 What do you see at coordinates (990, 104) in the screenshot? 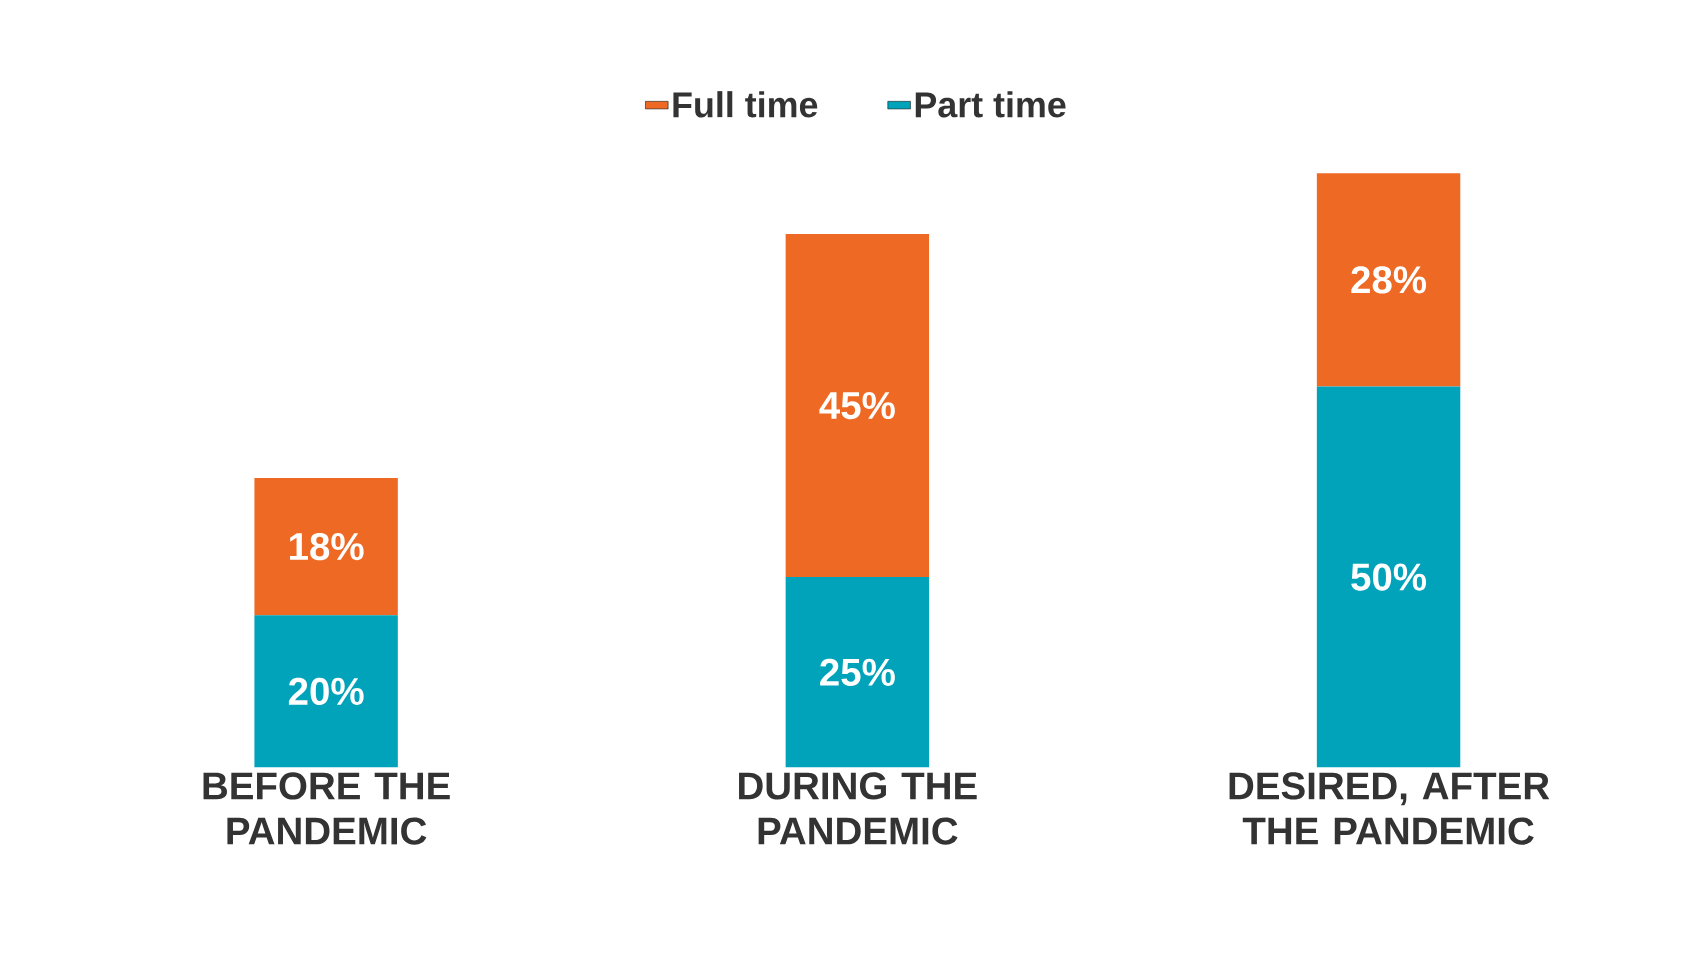
I see `legend-label: Part time` at bounding box center [990, 104].